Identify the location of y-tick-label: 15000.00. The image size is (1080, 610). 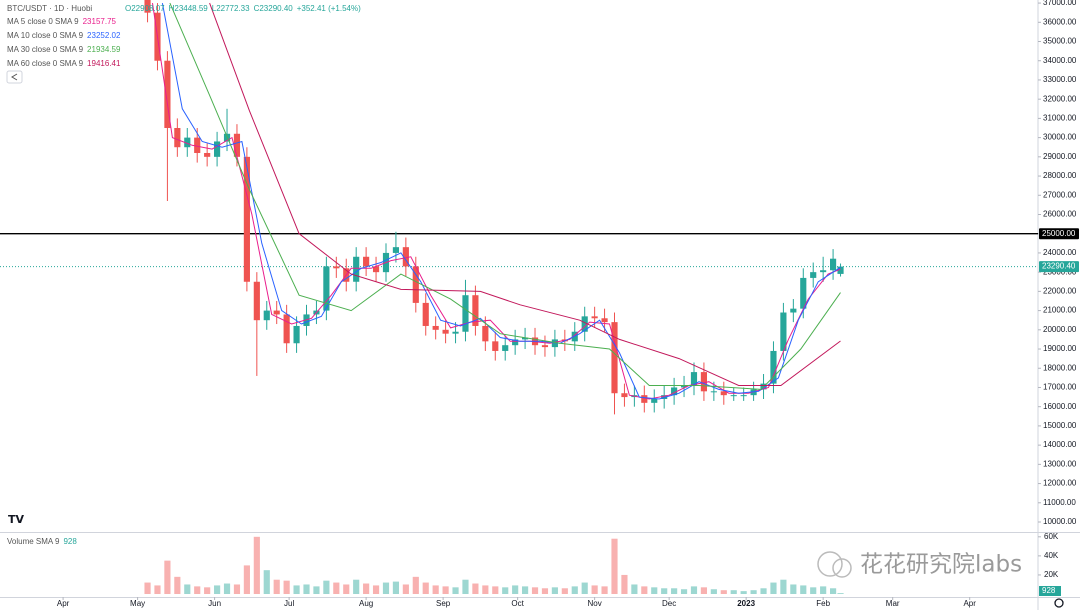
(1060, 425).